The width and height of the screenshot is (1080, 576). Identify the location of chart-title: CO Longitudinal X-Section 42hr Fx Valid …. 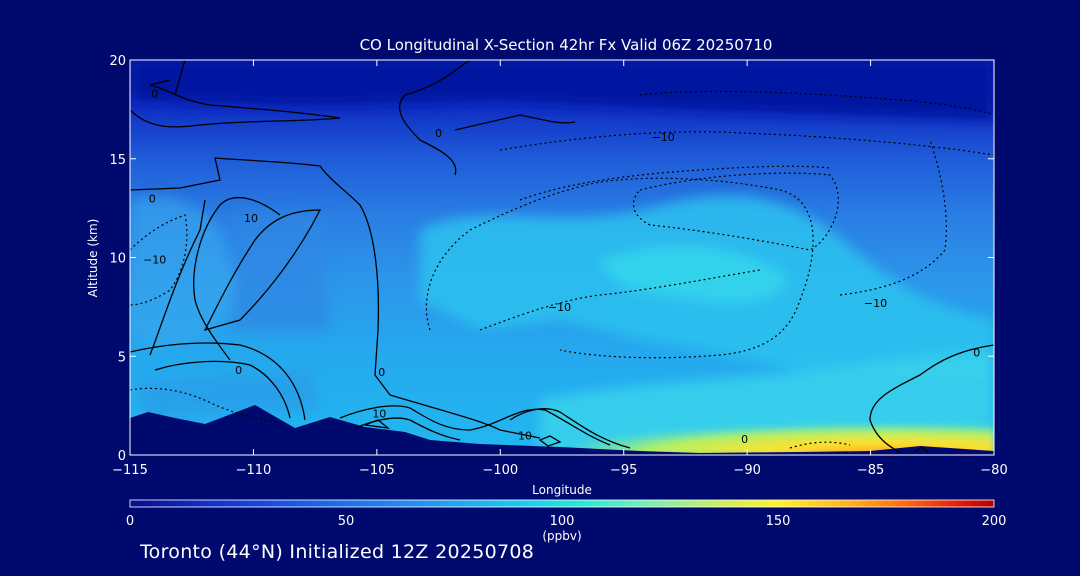
(566, 45).